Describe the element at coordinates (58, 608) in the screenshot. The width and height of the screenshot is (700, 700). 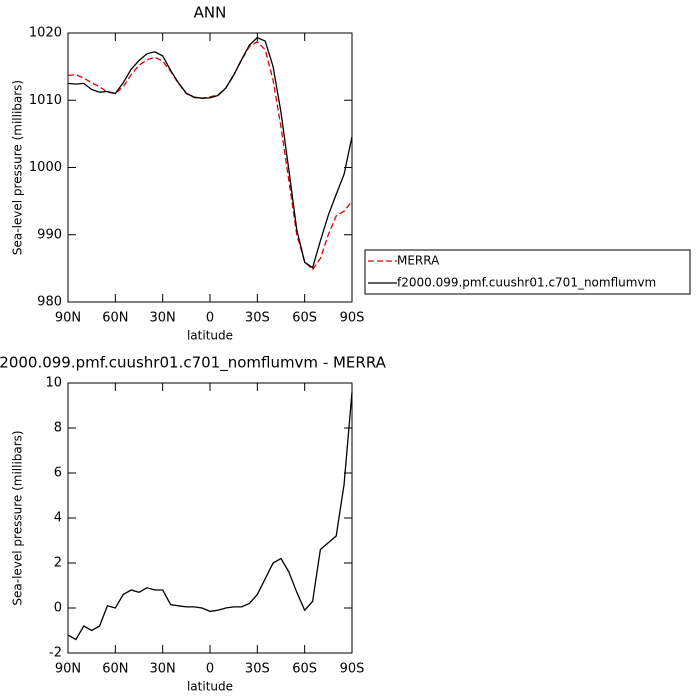
I see `y-tick-label: 0` at that location.